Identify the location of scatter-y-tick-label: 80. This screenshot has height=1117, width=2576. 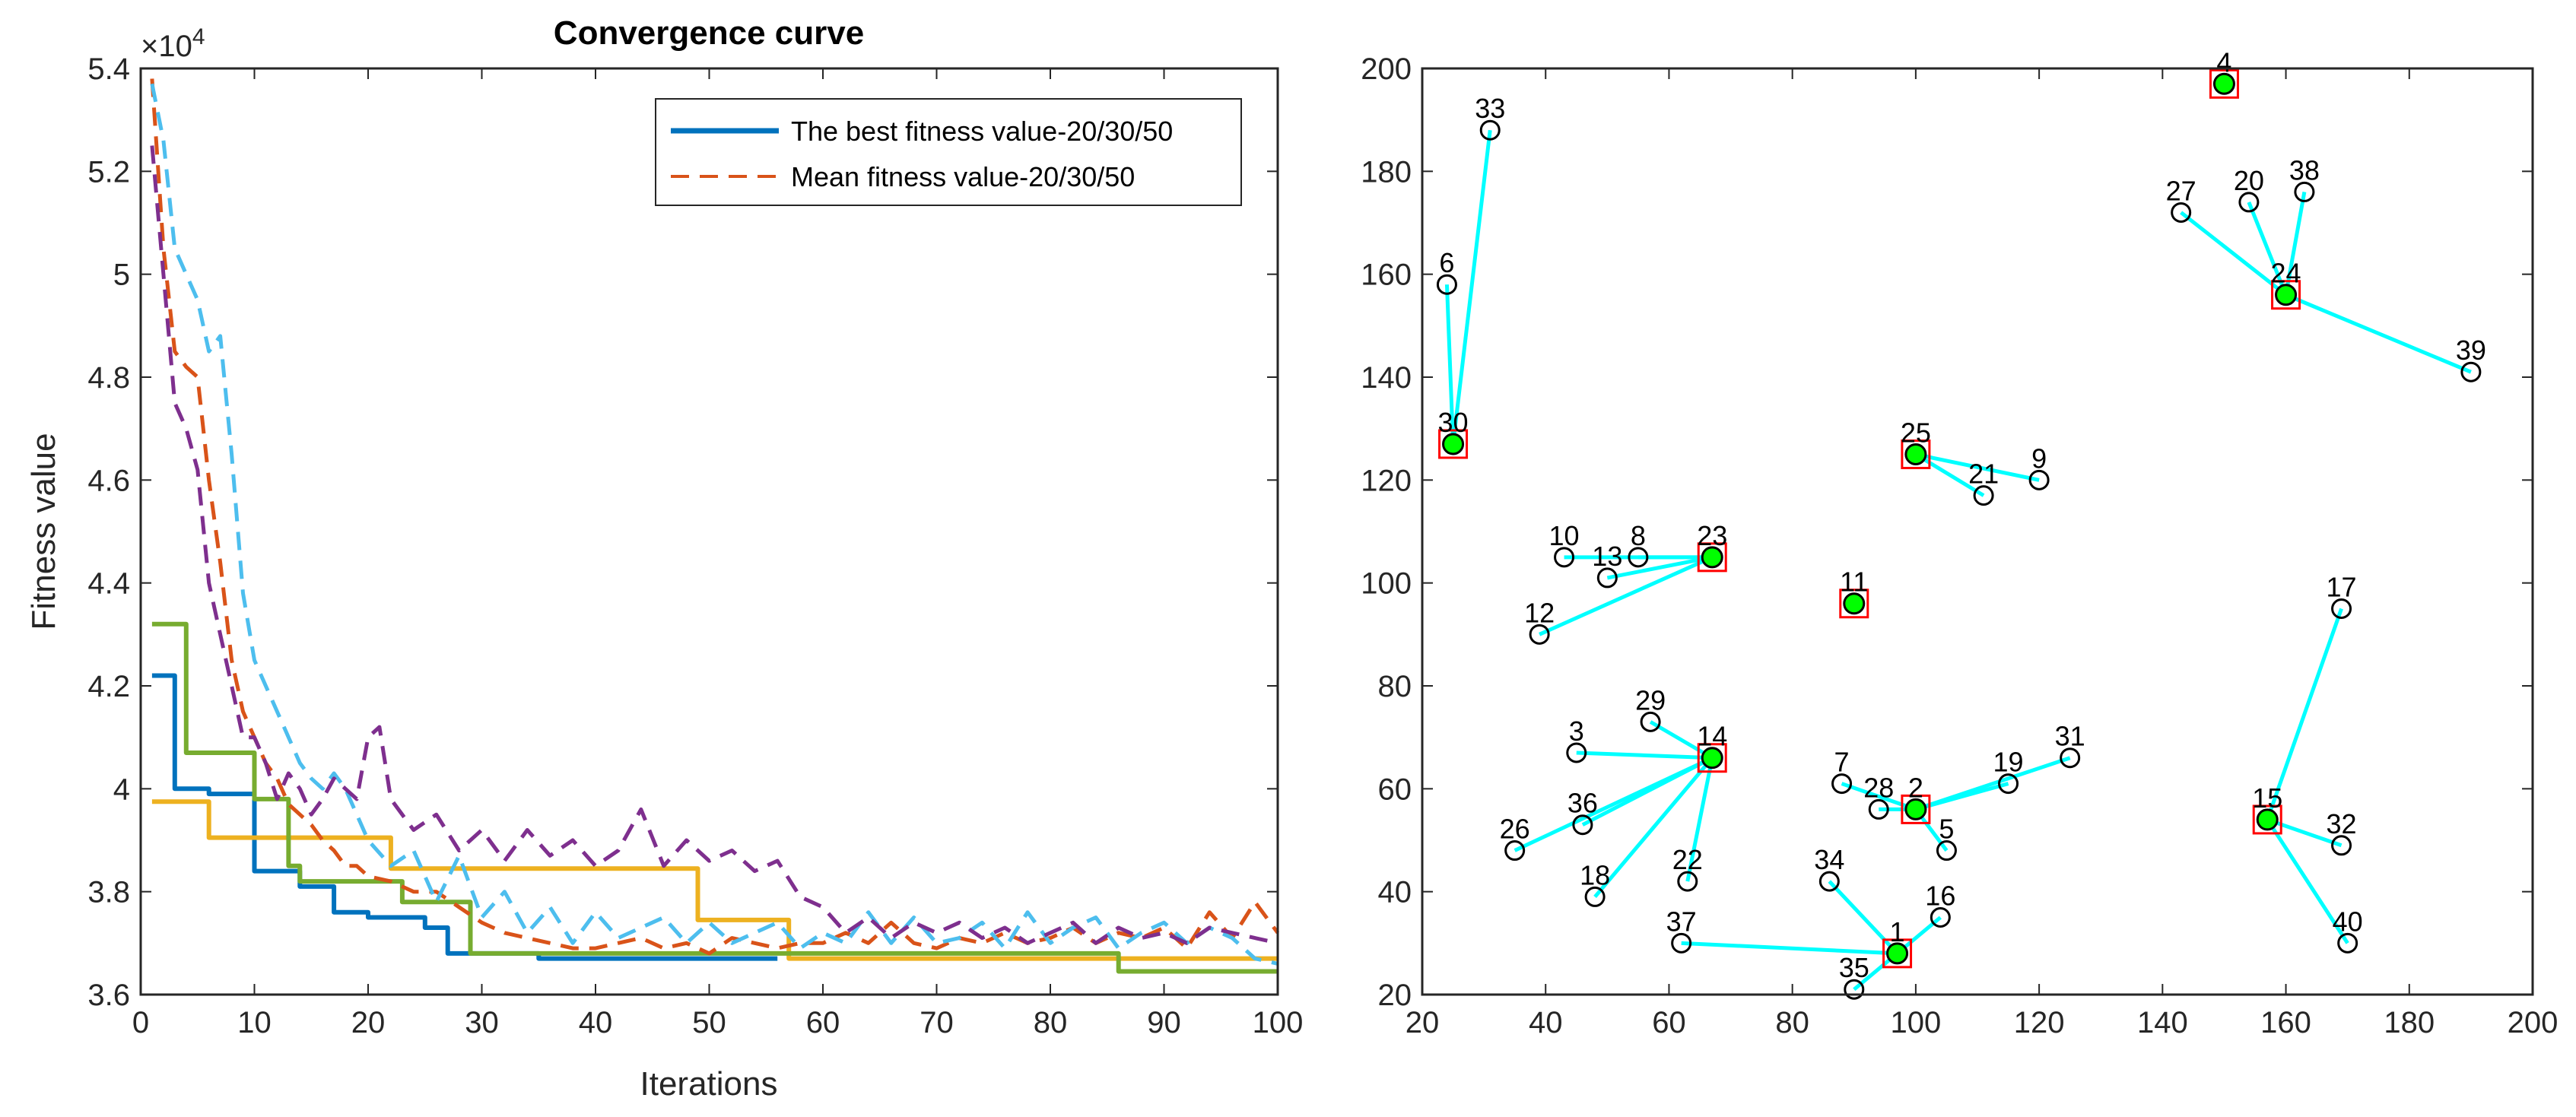
(1395, 686).